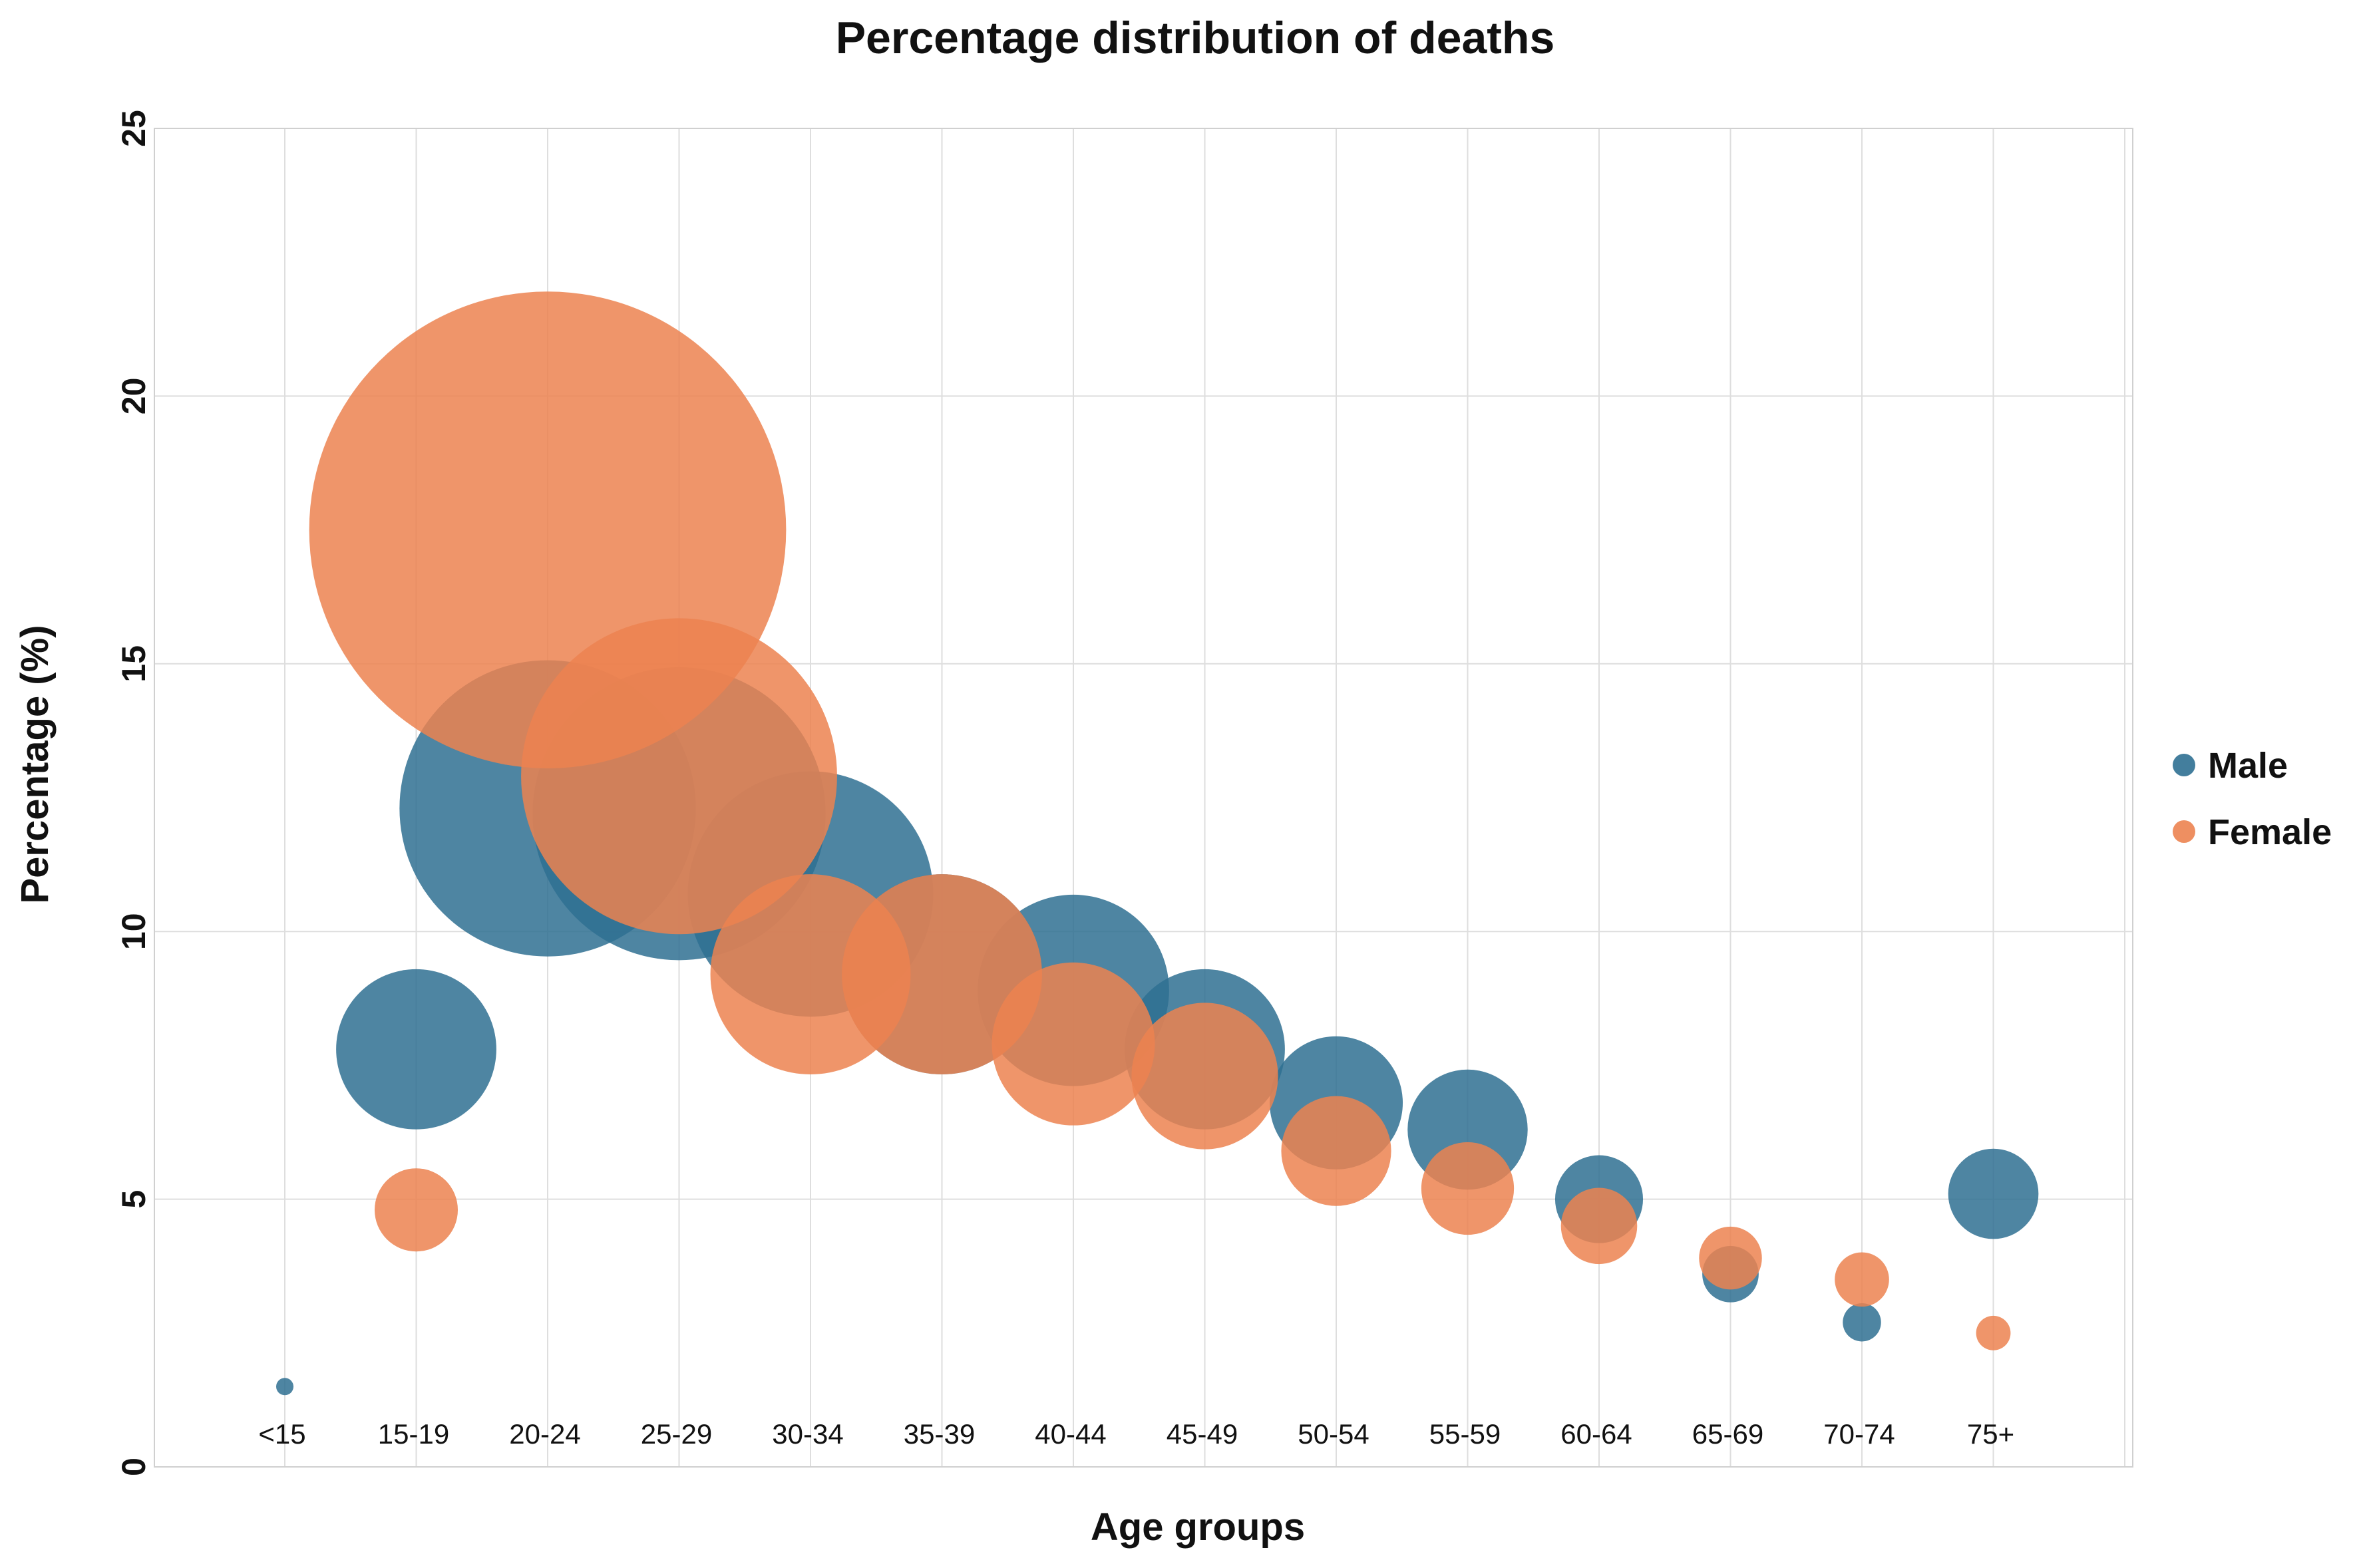 This screenshot has height=1568, width=2357. Describe the element at coordinates (1993, 1332) in the screenshot. I see `bubble-female-75+` at that location.